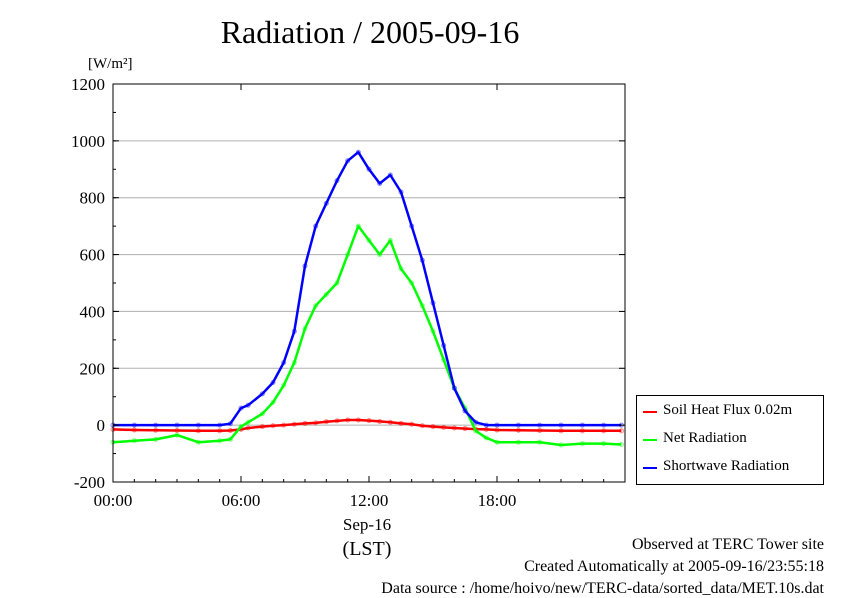 This screenshot has width=842, height=598. I want to click on legend-label-soil-heat-flux: Soil Heat Flux 0.02m, so click(728, 410).